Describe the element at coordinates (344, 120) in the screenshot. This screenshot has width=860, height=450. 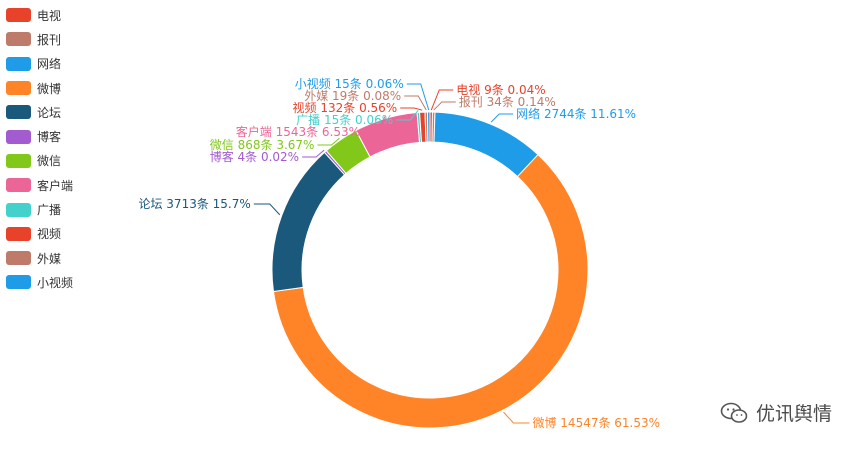
I see `slice-label: 广播 15条 0.06%` at that location.